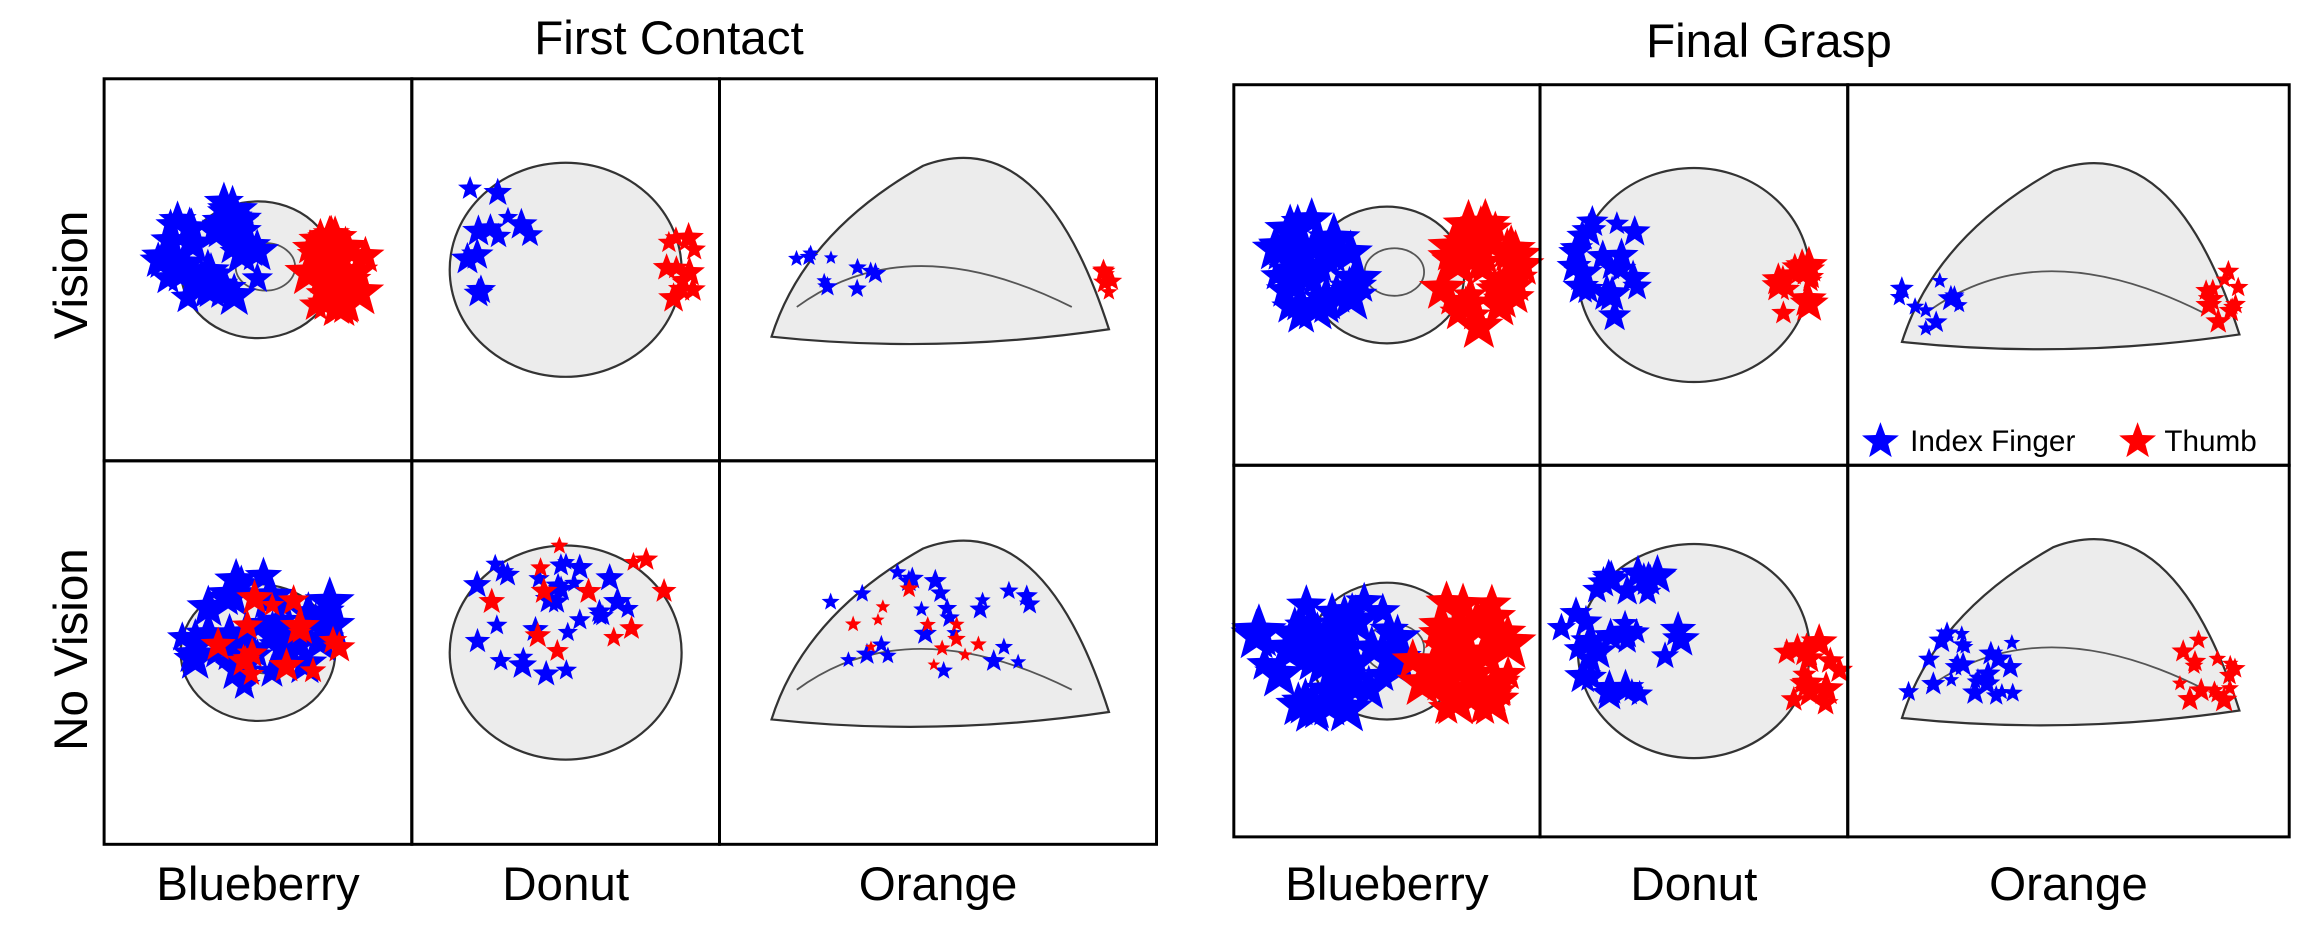  I want to click on column-label: Orange, so click(2068, 884).